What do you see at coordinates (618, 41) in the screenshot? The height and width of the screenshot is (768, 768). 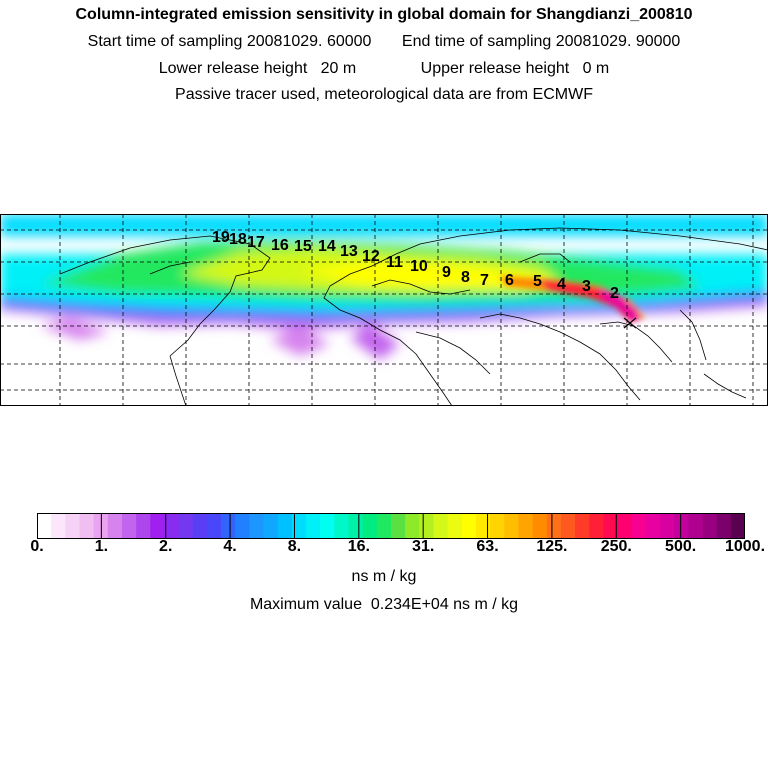 I see `end-value: 20081029. 90000` at bounding box center [618, 41].